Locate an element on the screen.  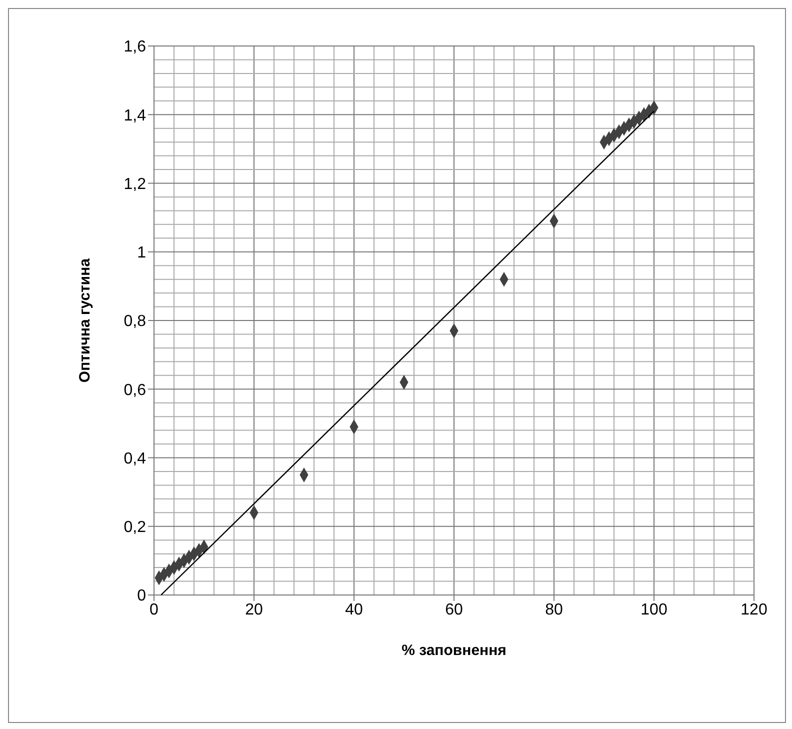
y-axis-title: Оптична густина is located at coordinates (85, 320).